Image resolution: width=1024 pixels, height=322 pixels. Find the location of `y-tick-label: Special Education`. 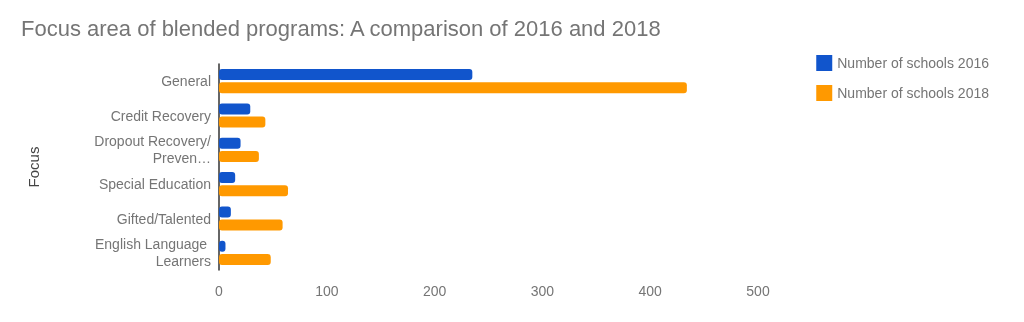

y-tick-label: Special Education is located at coordinates (154, 184).